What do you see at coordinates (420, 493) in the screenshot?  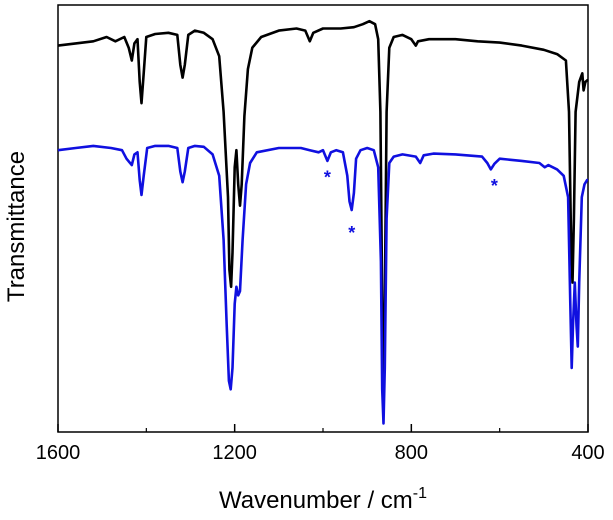 I see `x-axis-title-superscript: -1` at bounding box center [420, 493].